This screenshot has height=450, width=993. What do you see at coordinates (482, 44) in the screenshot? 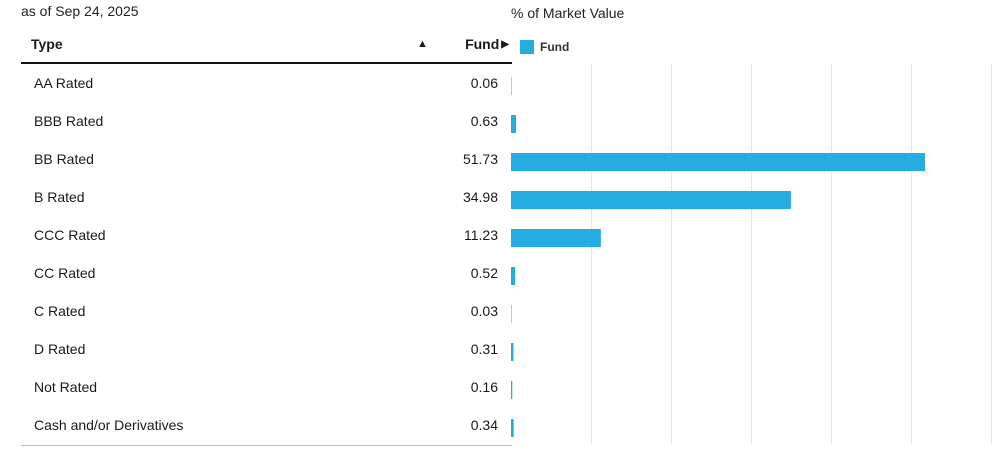
I see `fund-column-label: Fund` at bounding box center [482, 44].